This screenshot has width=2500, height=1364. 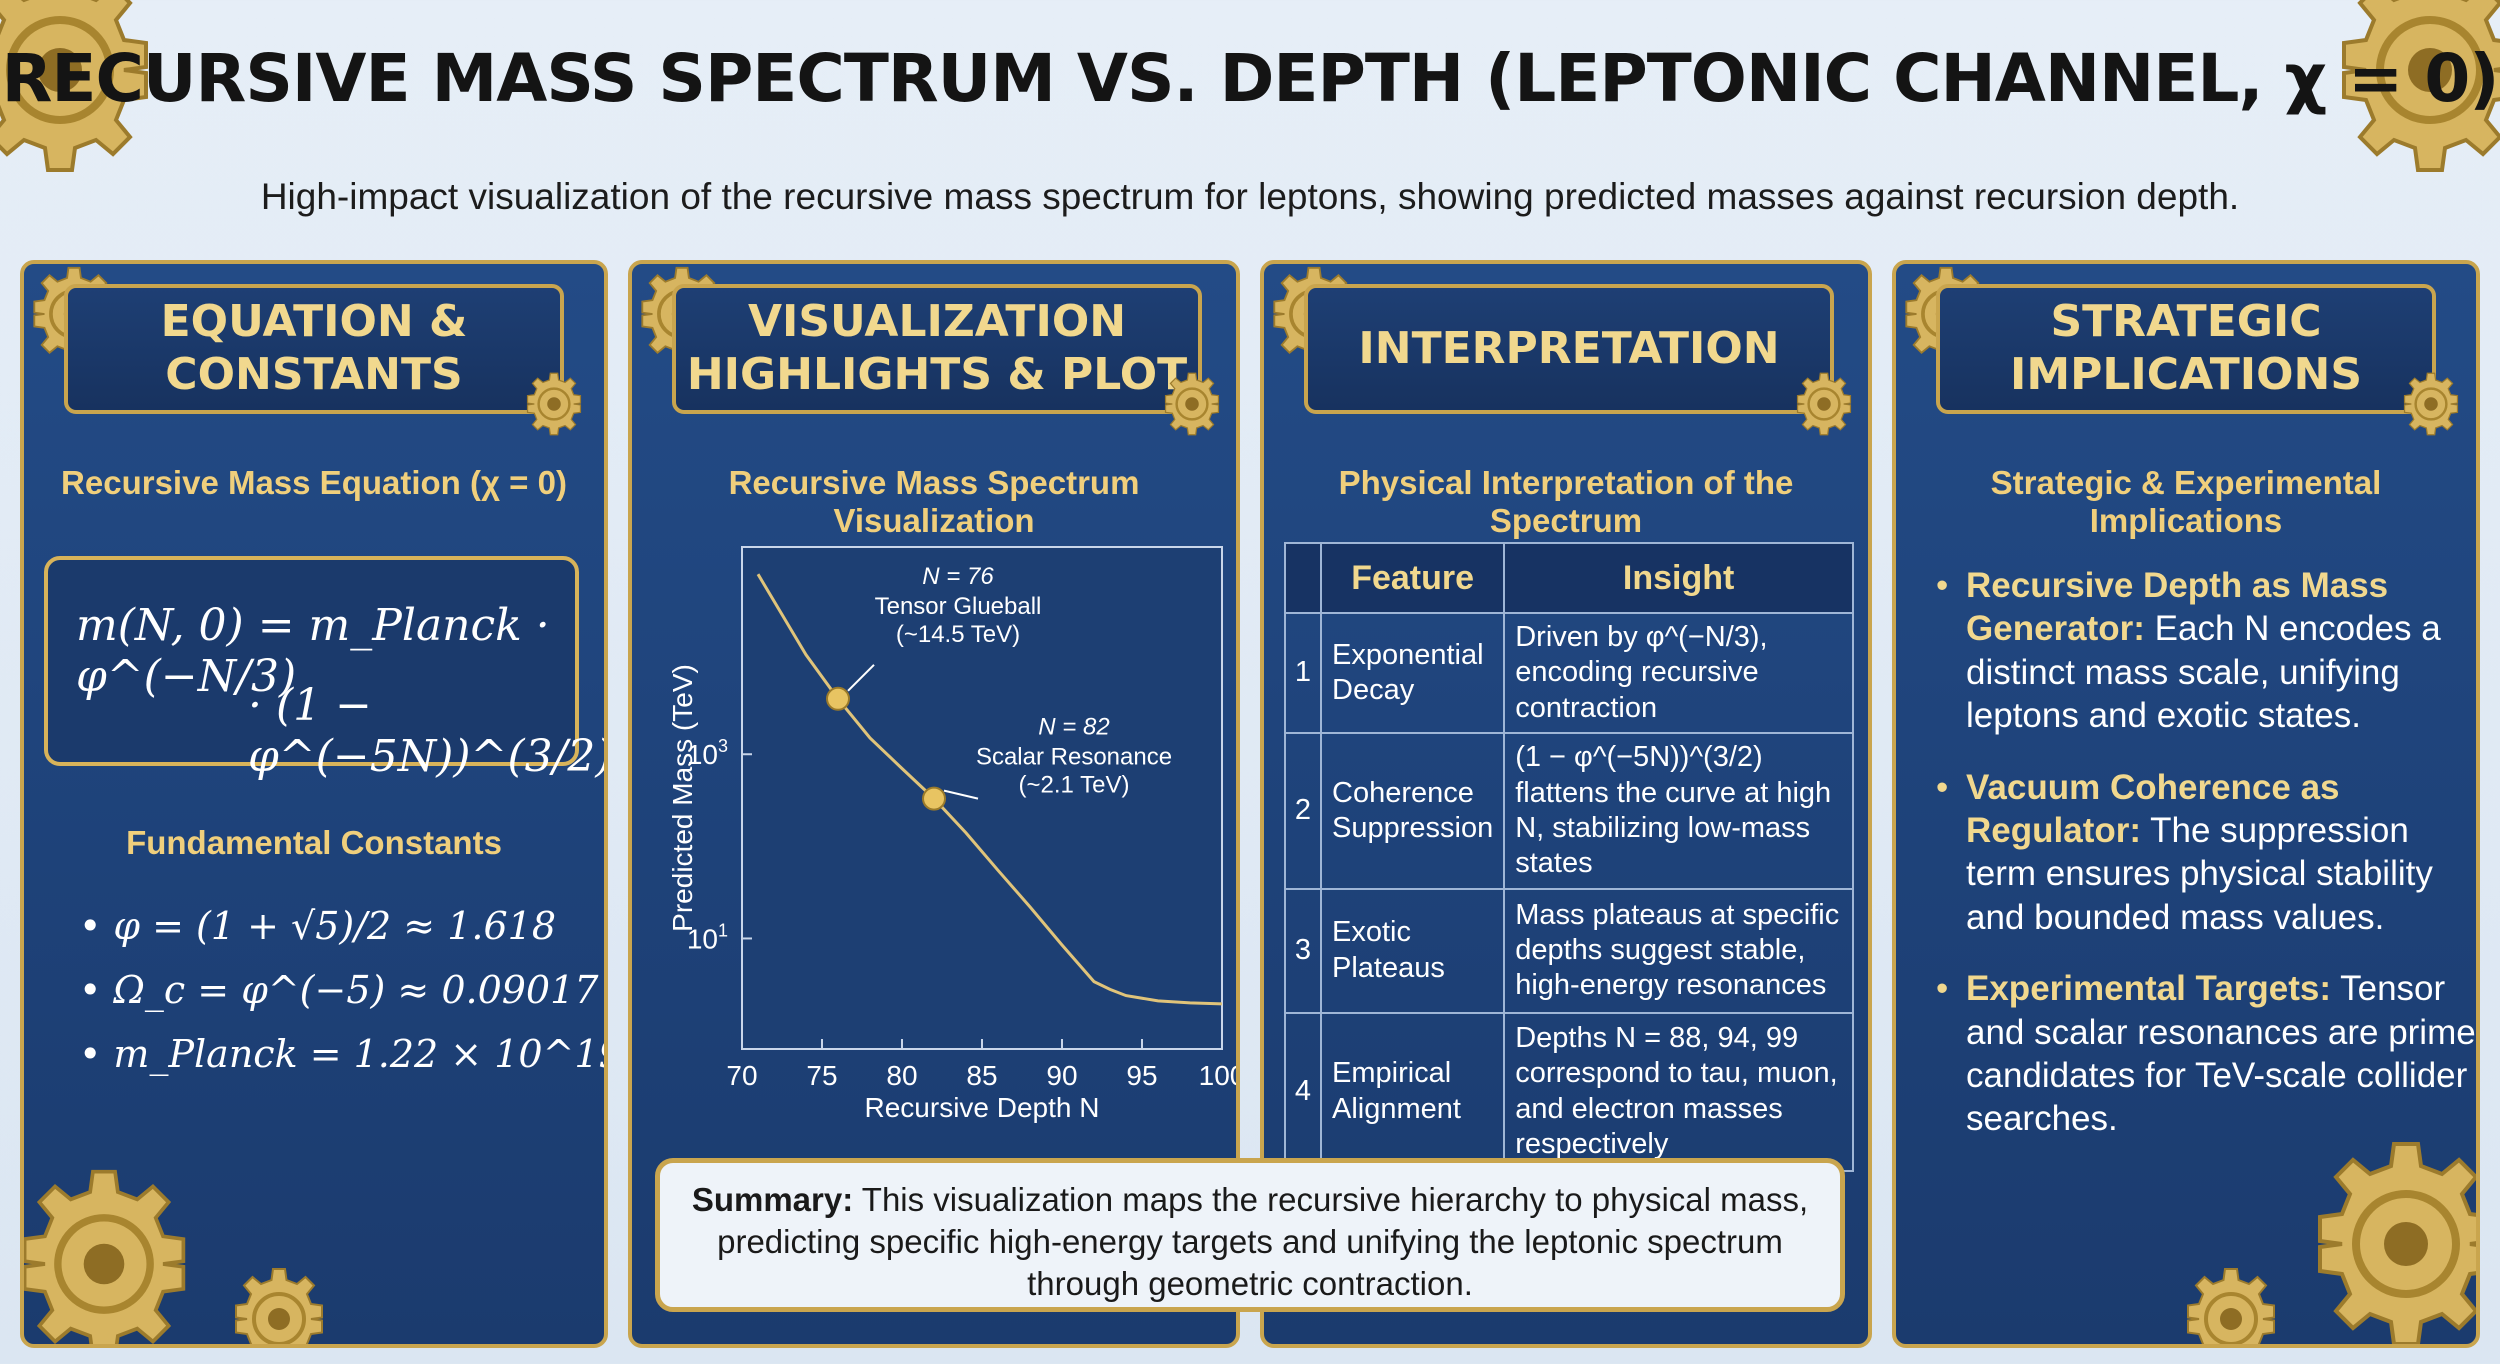 I want to click on list-item: • φ = (1 + √5)/2 ≈ 1.618, so click(x=318, y=926).